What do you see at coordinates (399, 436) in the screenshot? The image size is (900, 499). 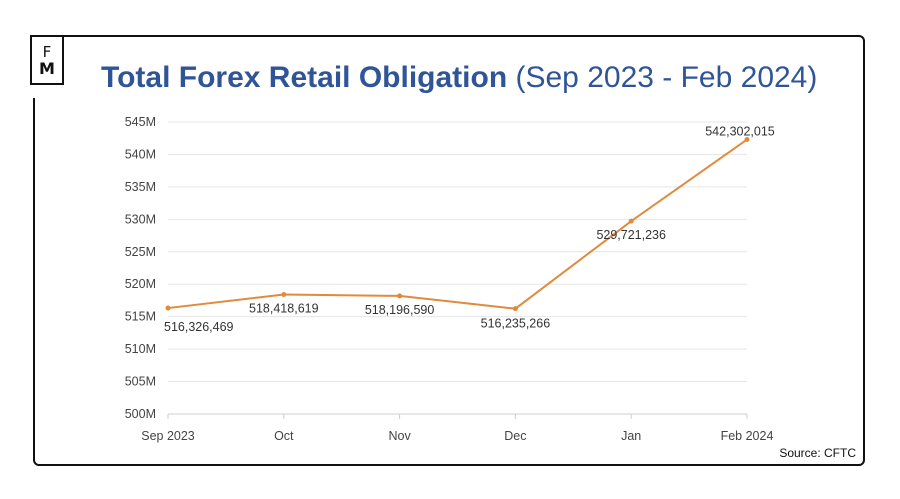 I see `x-tick-label: Nov` at bounding box center [399, 436].